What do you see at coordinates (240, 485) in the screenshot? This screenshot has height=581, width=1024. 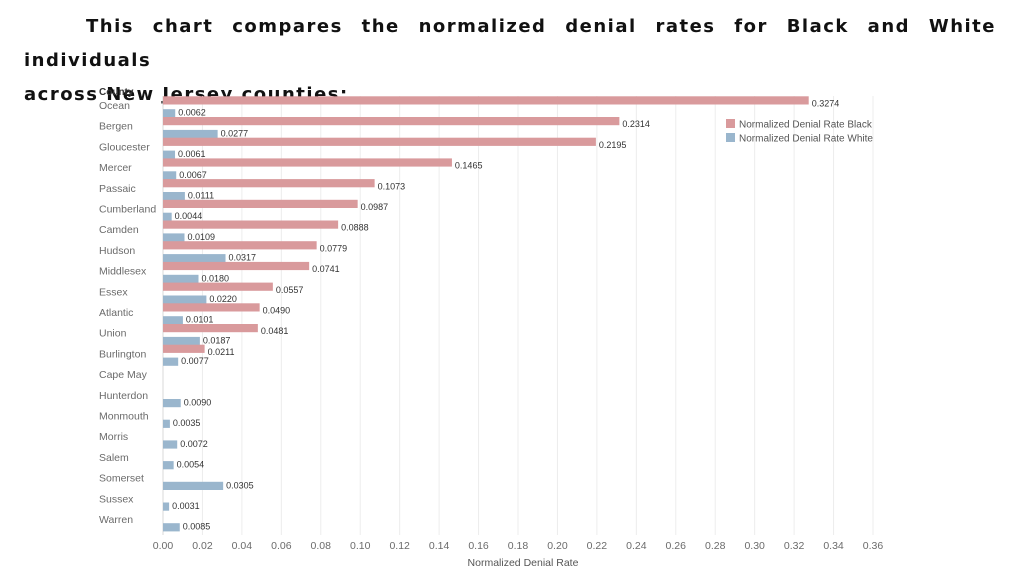 I see `data-label-white: 0.0305` at bounding box center [240, 485].